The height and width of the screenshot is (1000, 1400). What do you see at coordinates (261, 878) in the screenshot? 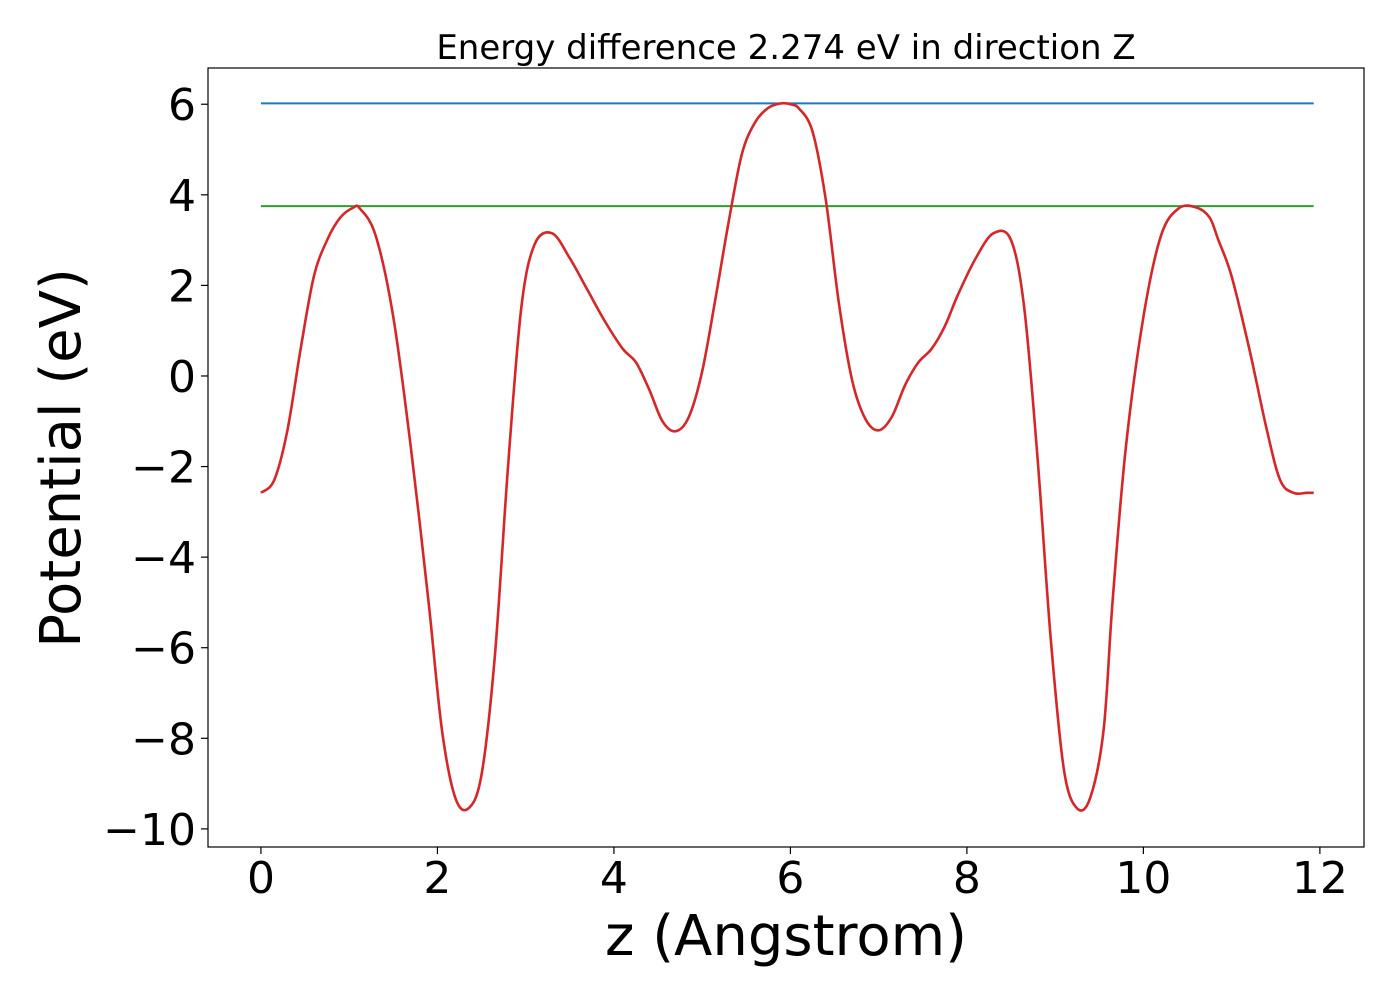
I see `x-tick-label: 0` at bounding box center [261, 878].